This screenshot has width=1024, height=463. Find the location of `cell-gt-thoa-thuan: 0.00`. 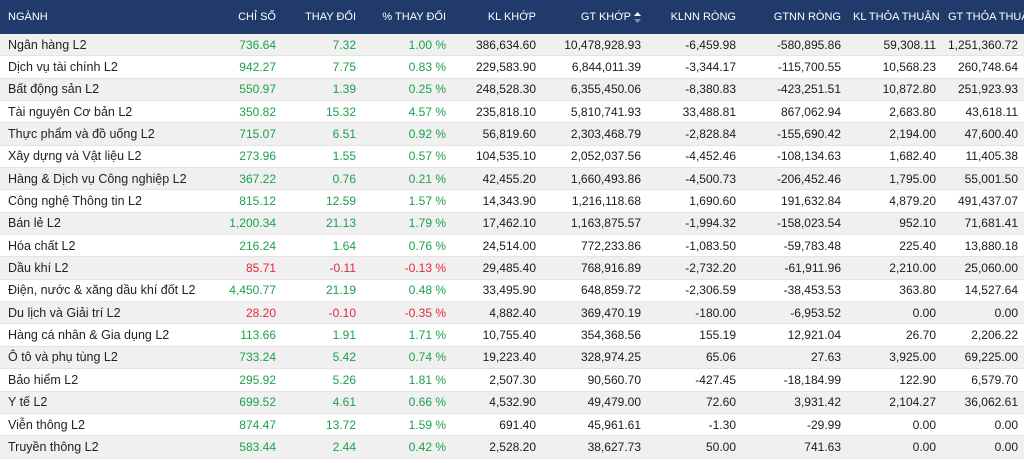

cell-gt-thoa-thuan: 0.00 is located at coordinates (983, 425).